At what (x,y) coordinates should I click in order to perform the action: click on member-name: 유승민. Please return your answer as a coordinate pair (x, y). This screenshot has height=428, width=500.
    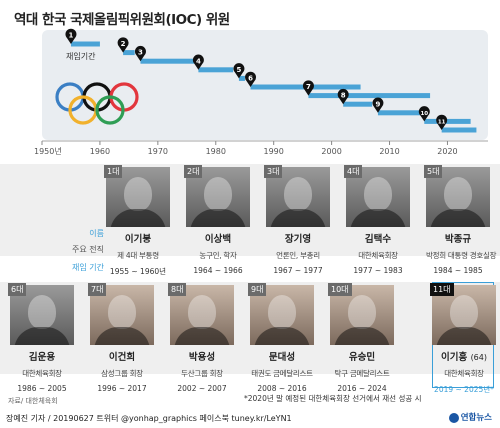
    Looking at the image, I should click on (362, 357).